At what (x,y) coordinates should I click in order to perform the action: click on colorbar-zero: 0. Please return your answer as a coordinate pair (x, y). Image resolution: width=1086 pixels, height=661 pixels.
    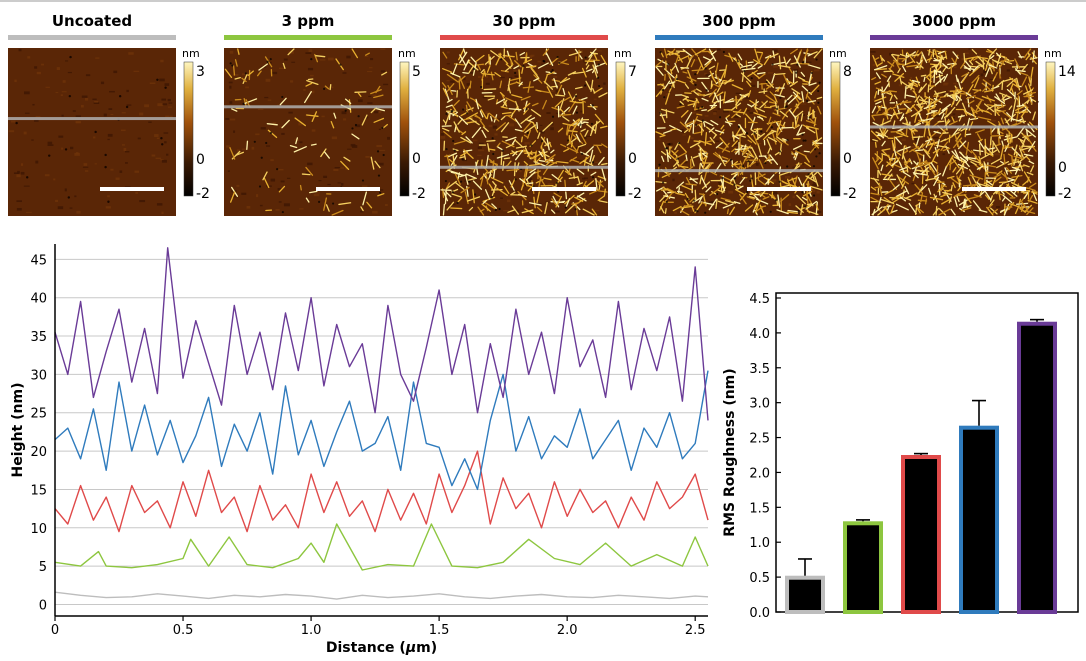
    Looking at the image, I should click on (416, 159).